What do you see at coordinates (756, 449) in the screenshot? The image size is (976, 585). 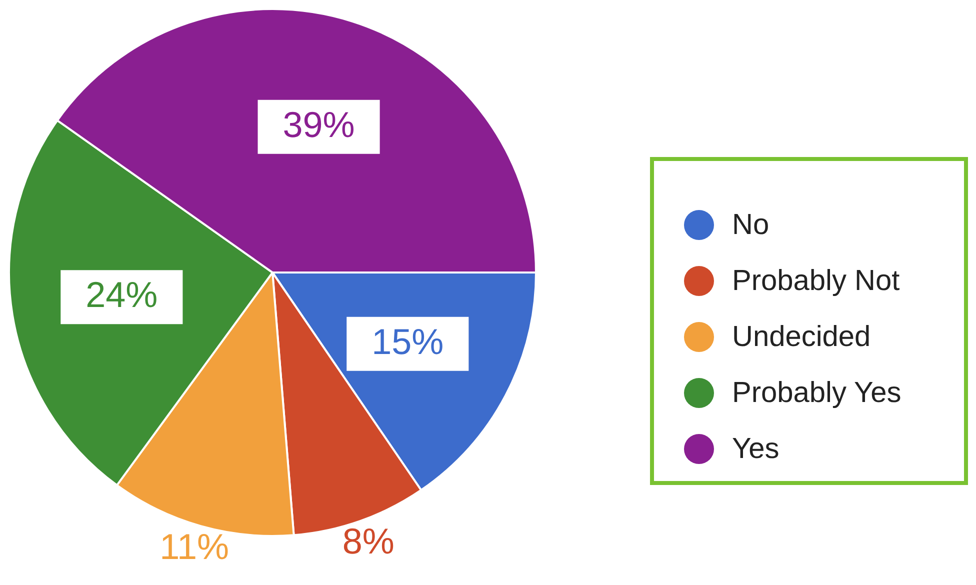 I see `legend-label: Yes` at bounding box center [756, 449].